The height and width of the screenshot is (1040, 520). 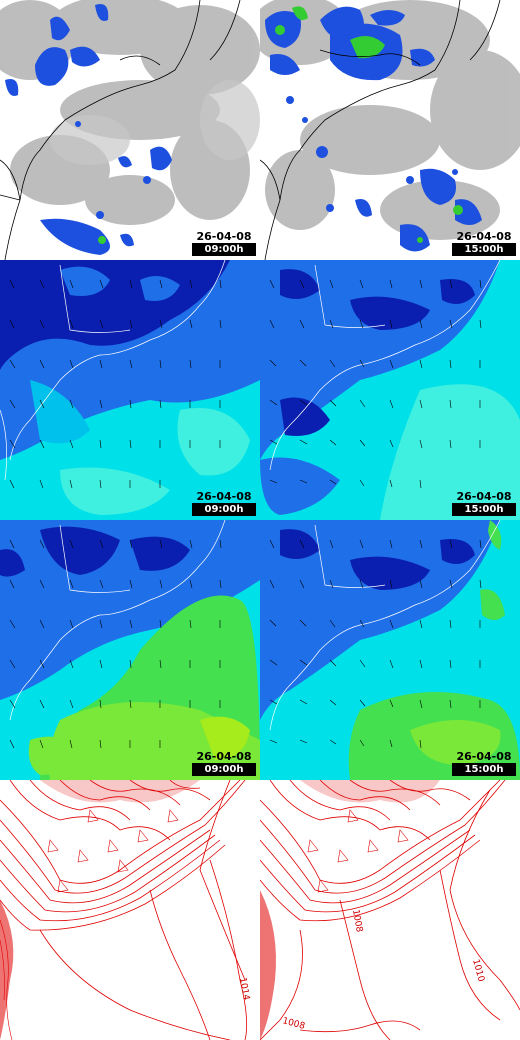 I want to click on humidity-panel-1500: 26-04-08 15:00h, so click(x=390, y=390).